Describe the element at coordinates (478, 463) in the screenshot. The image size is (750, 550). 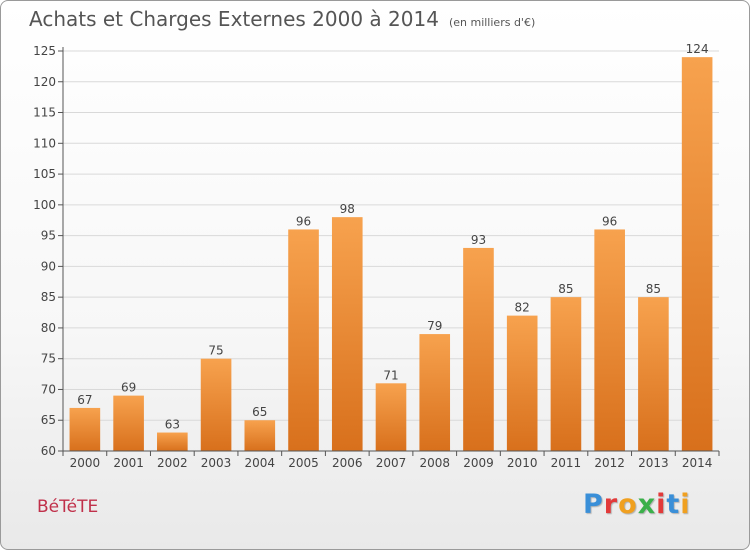
I see `x-tick-label: 2009` at that location.